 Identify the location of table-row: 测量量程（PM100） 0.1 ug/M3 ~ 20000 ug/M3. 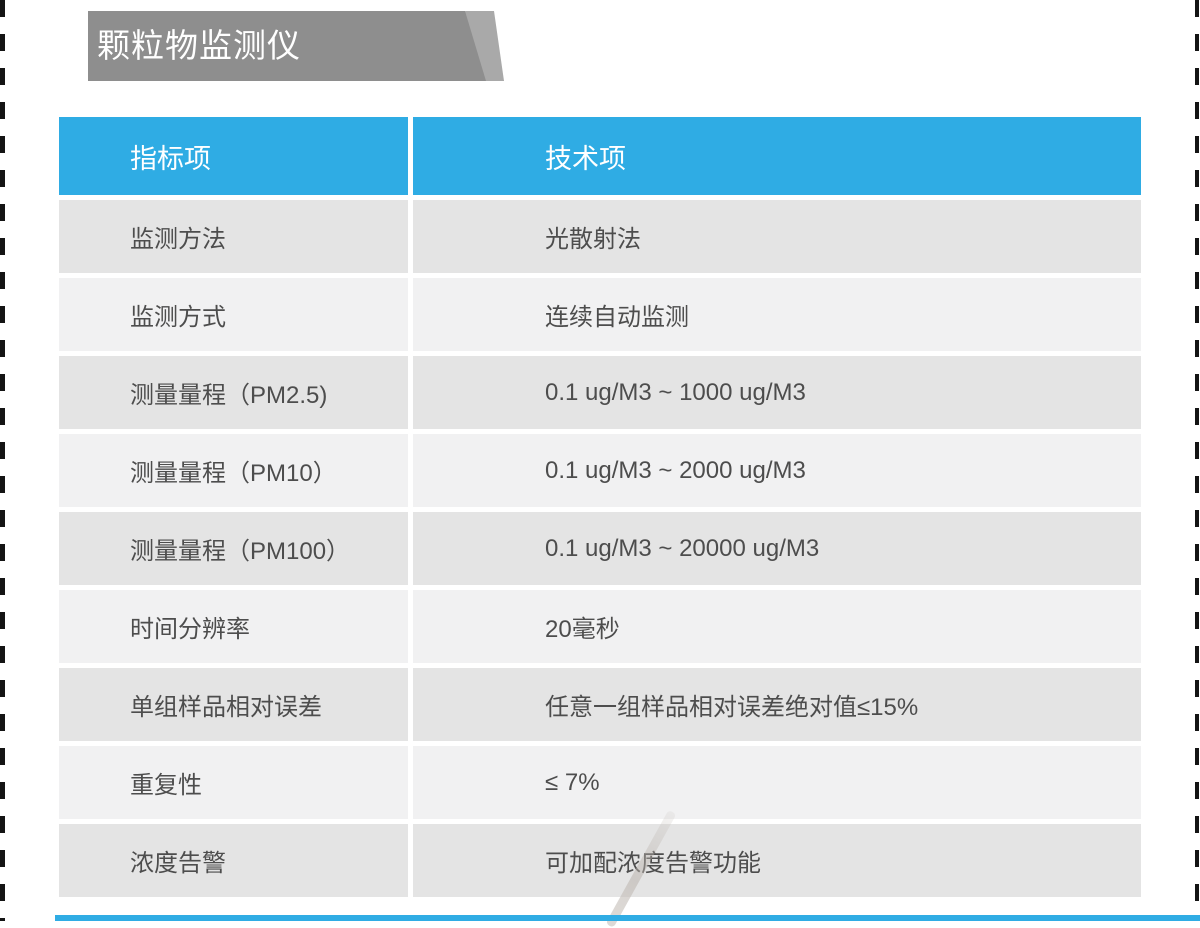
(600, 548).